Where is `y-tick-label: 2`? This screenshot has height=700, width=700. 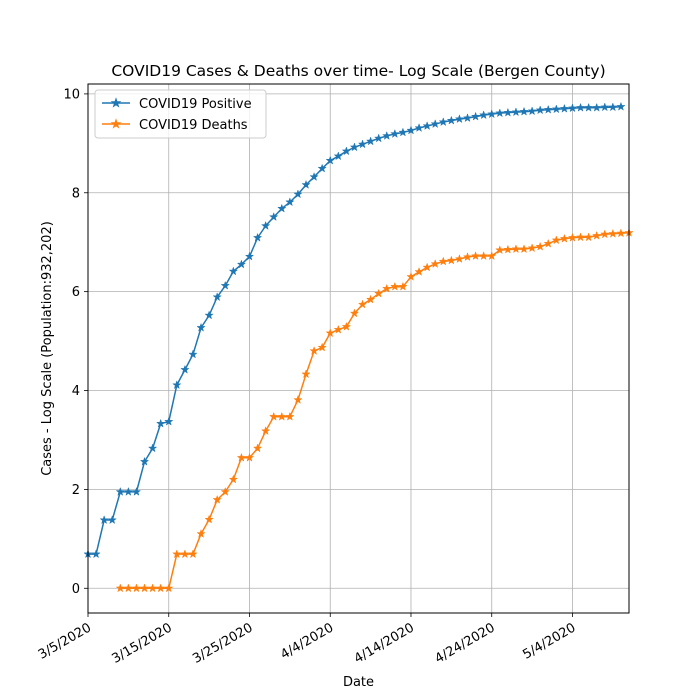
y-tick-label: 2 is located at coordinates (76, 490).